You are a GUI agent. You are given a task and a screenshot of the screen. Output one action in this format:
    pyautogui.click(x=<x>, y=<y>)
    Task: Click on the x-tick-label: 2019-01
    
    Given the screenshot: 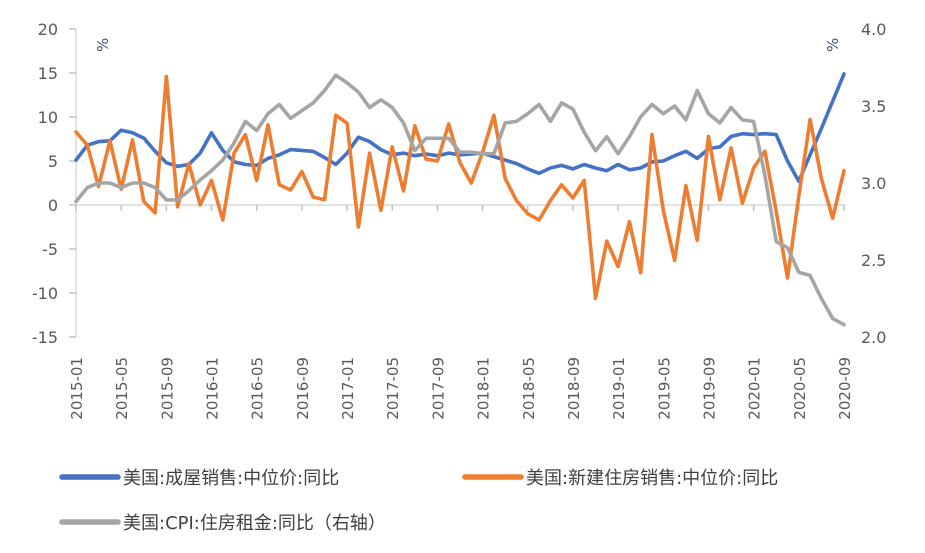 What is the action you would take?
    pyautogui.click(x=619, y=388)
    